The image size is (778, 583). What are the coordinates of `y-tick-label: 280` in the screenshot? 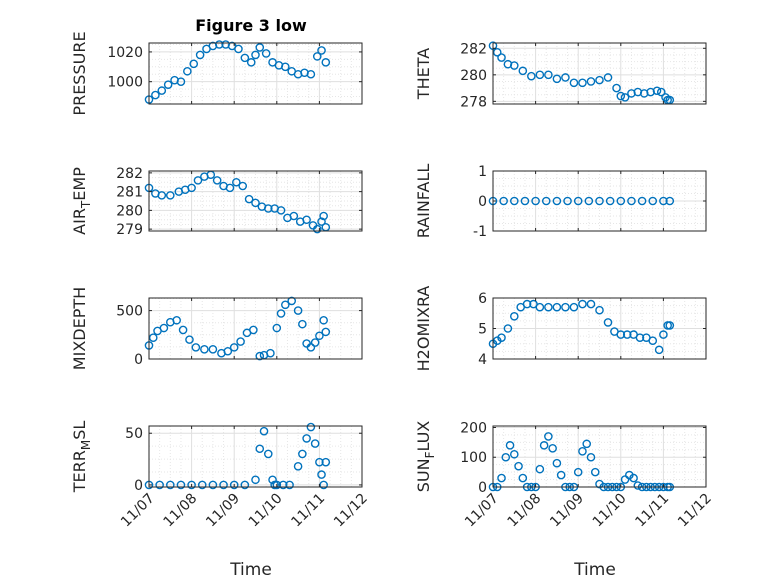 It's located at (473, 76).